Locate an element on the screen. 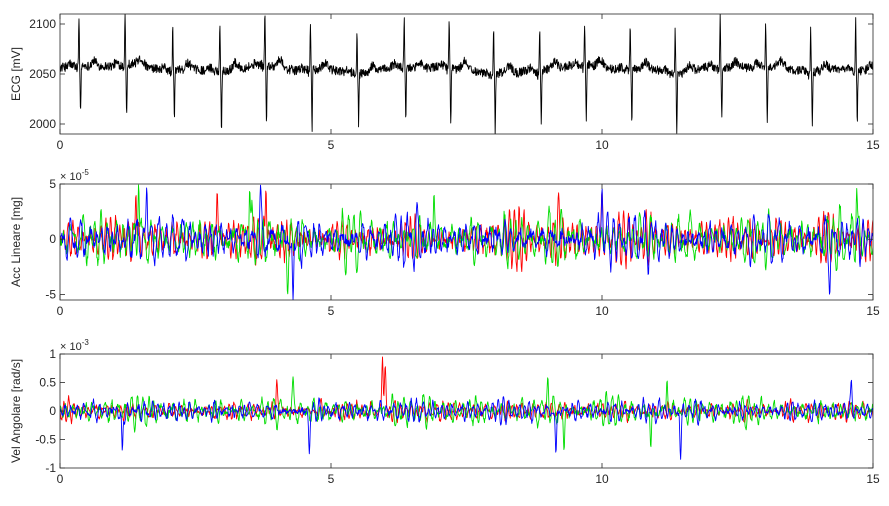 The height and width of the screenshot is (506, 889). y-tick-label: -1 is located at coordinates (50, 468).